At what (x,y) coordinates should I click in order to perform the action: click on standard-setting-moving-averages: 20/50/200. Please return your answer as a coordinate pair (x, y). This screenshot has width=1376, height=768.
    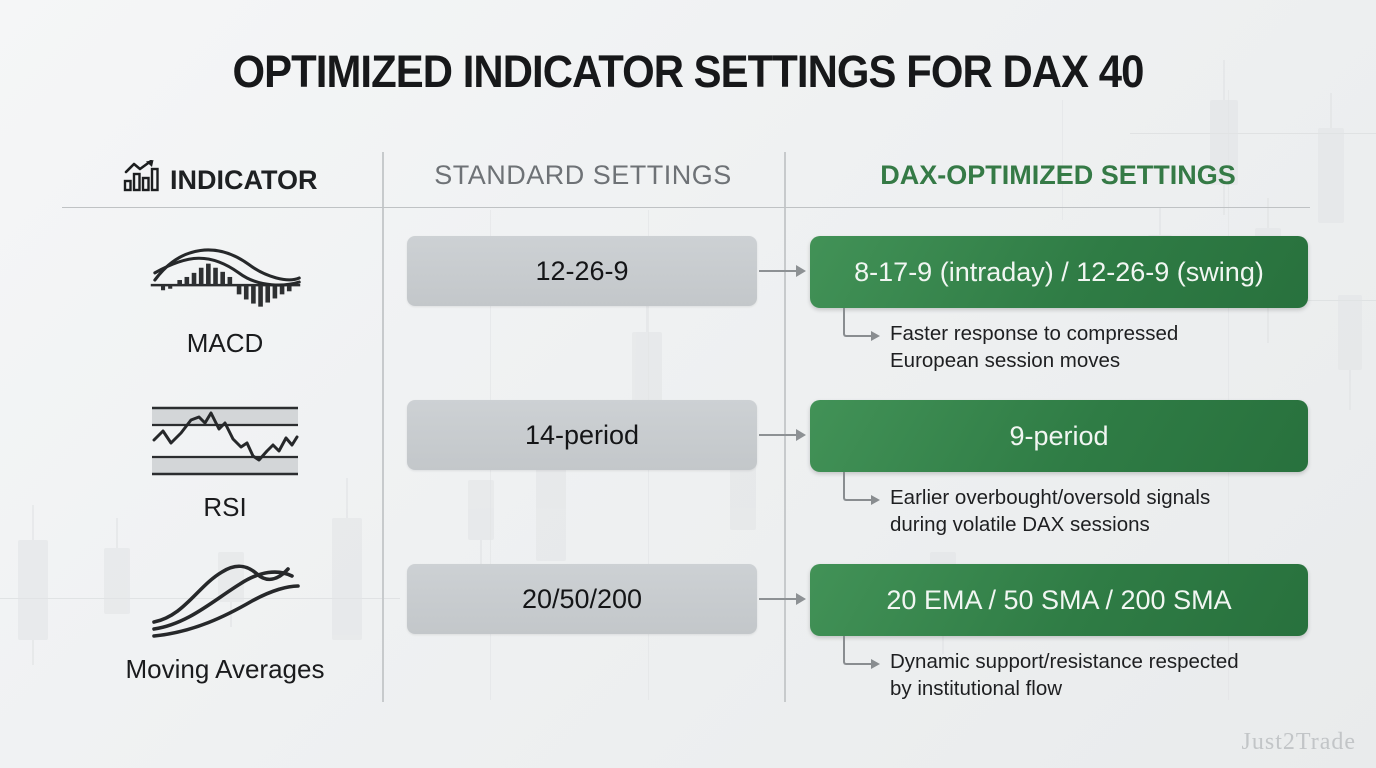
    Looking at the image, I should click on (582, 599).